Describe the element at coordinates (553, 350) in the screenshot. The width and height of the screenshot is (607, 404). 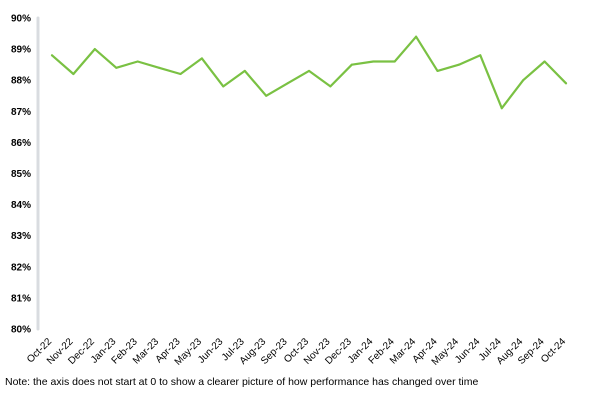
I see `x-tick-label: Oct-24` at that location.